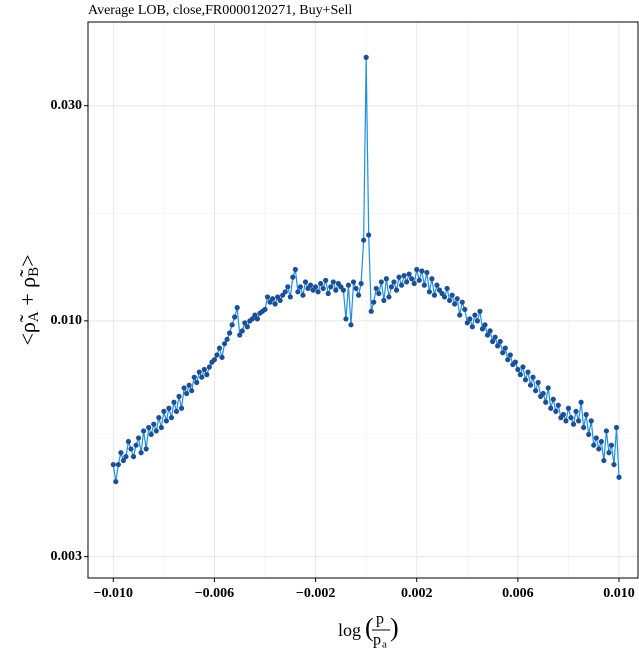 This screenshot has width=639, height=657. Describe the element at coordinates (67, 320) in the screenshot. I see `y-tick-label: 0.010` at that location.